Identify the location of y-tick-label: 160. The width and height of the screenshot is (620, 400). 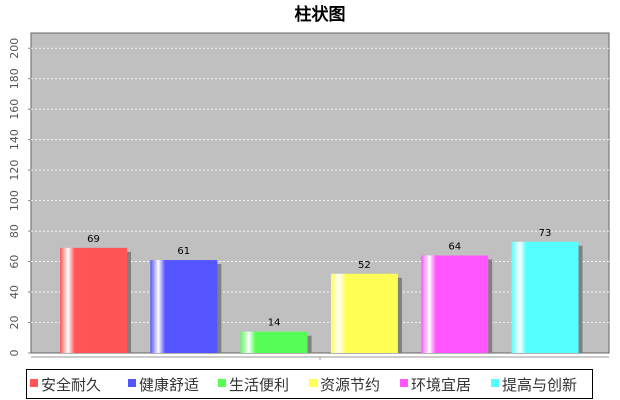
(14, 109).